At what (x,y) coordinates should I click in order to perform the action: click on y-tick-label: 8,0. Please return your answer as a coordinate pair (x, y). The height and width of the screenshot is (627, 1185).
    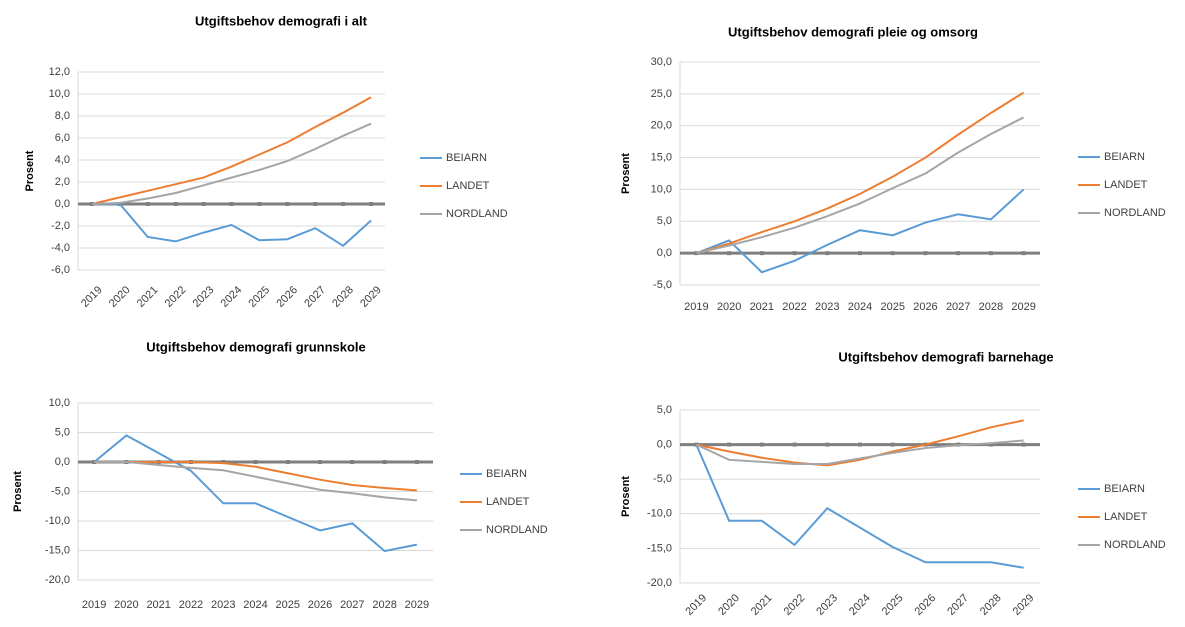
    Looking at the image, I should click on (62, 116).